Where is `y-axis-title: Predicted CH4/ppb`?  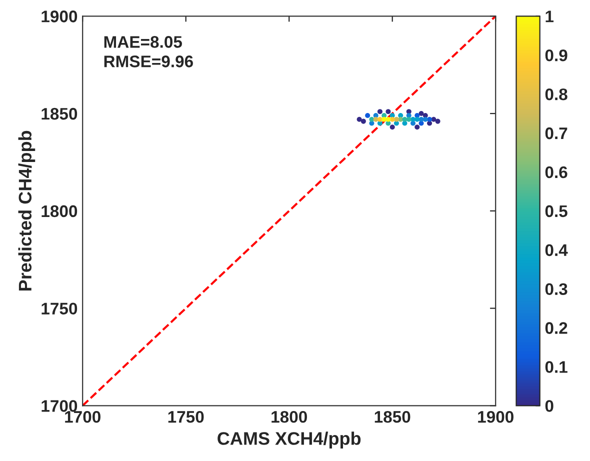
y-axis-title: Predicted CH4/ppb is located at coordinates (27, 210).